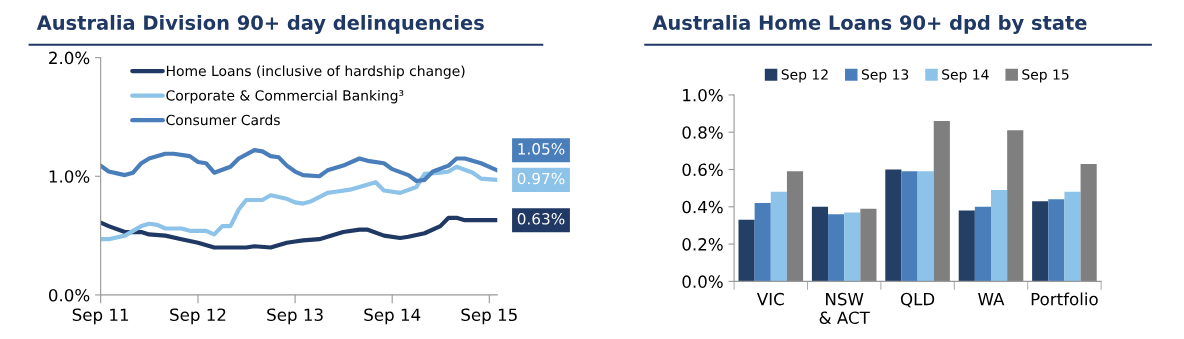 This screenshot has height=339, width=1184. I want to click on x-tick-label: Sep 11, so click(100, 316).